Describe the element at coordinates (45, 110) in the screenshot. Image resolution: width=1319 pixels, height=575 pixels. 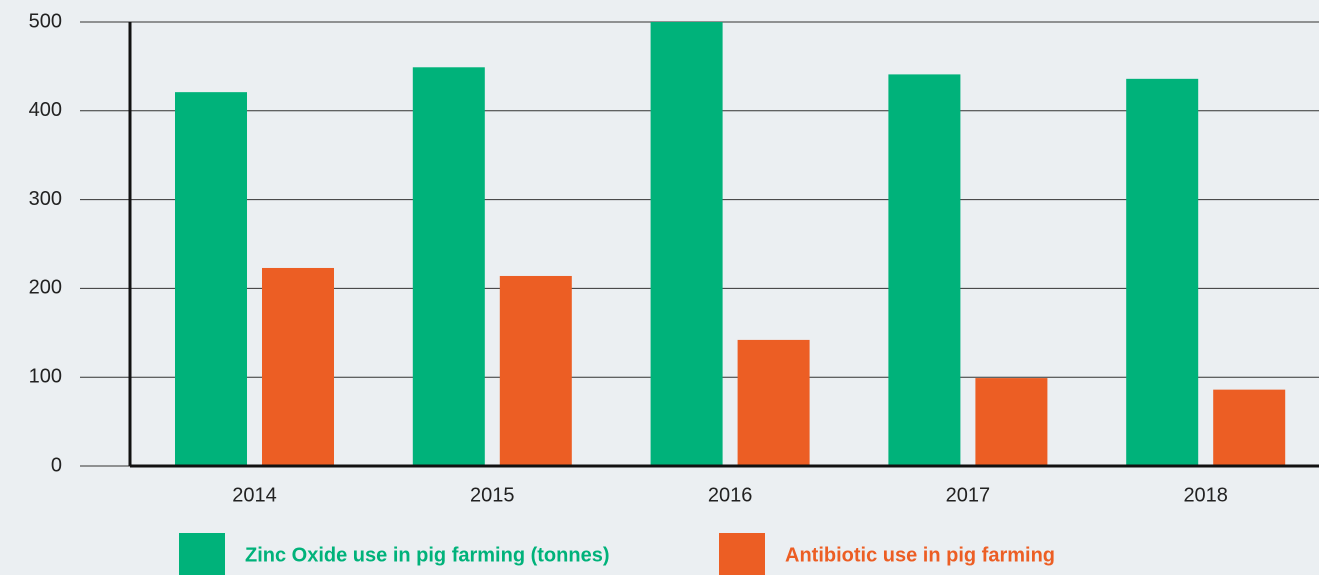
I see `y-tick-label: 400` at that location.